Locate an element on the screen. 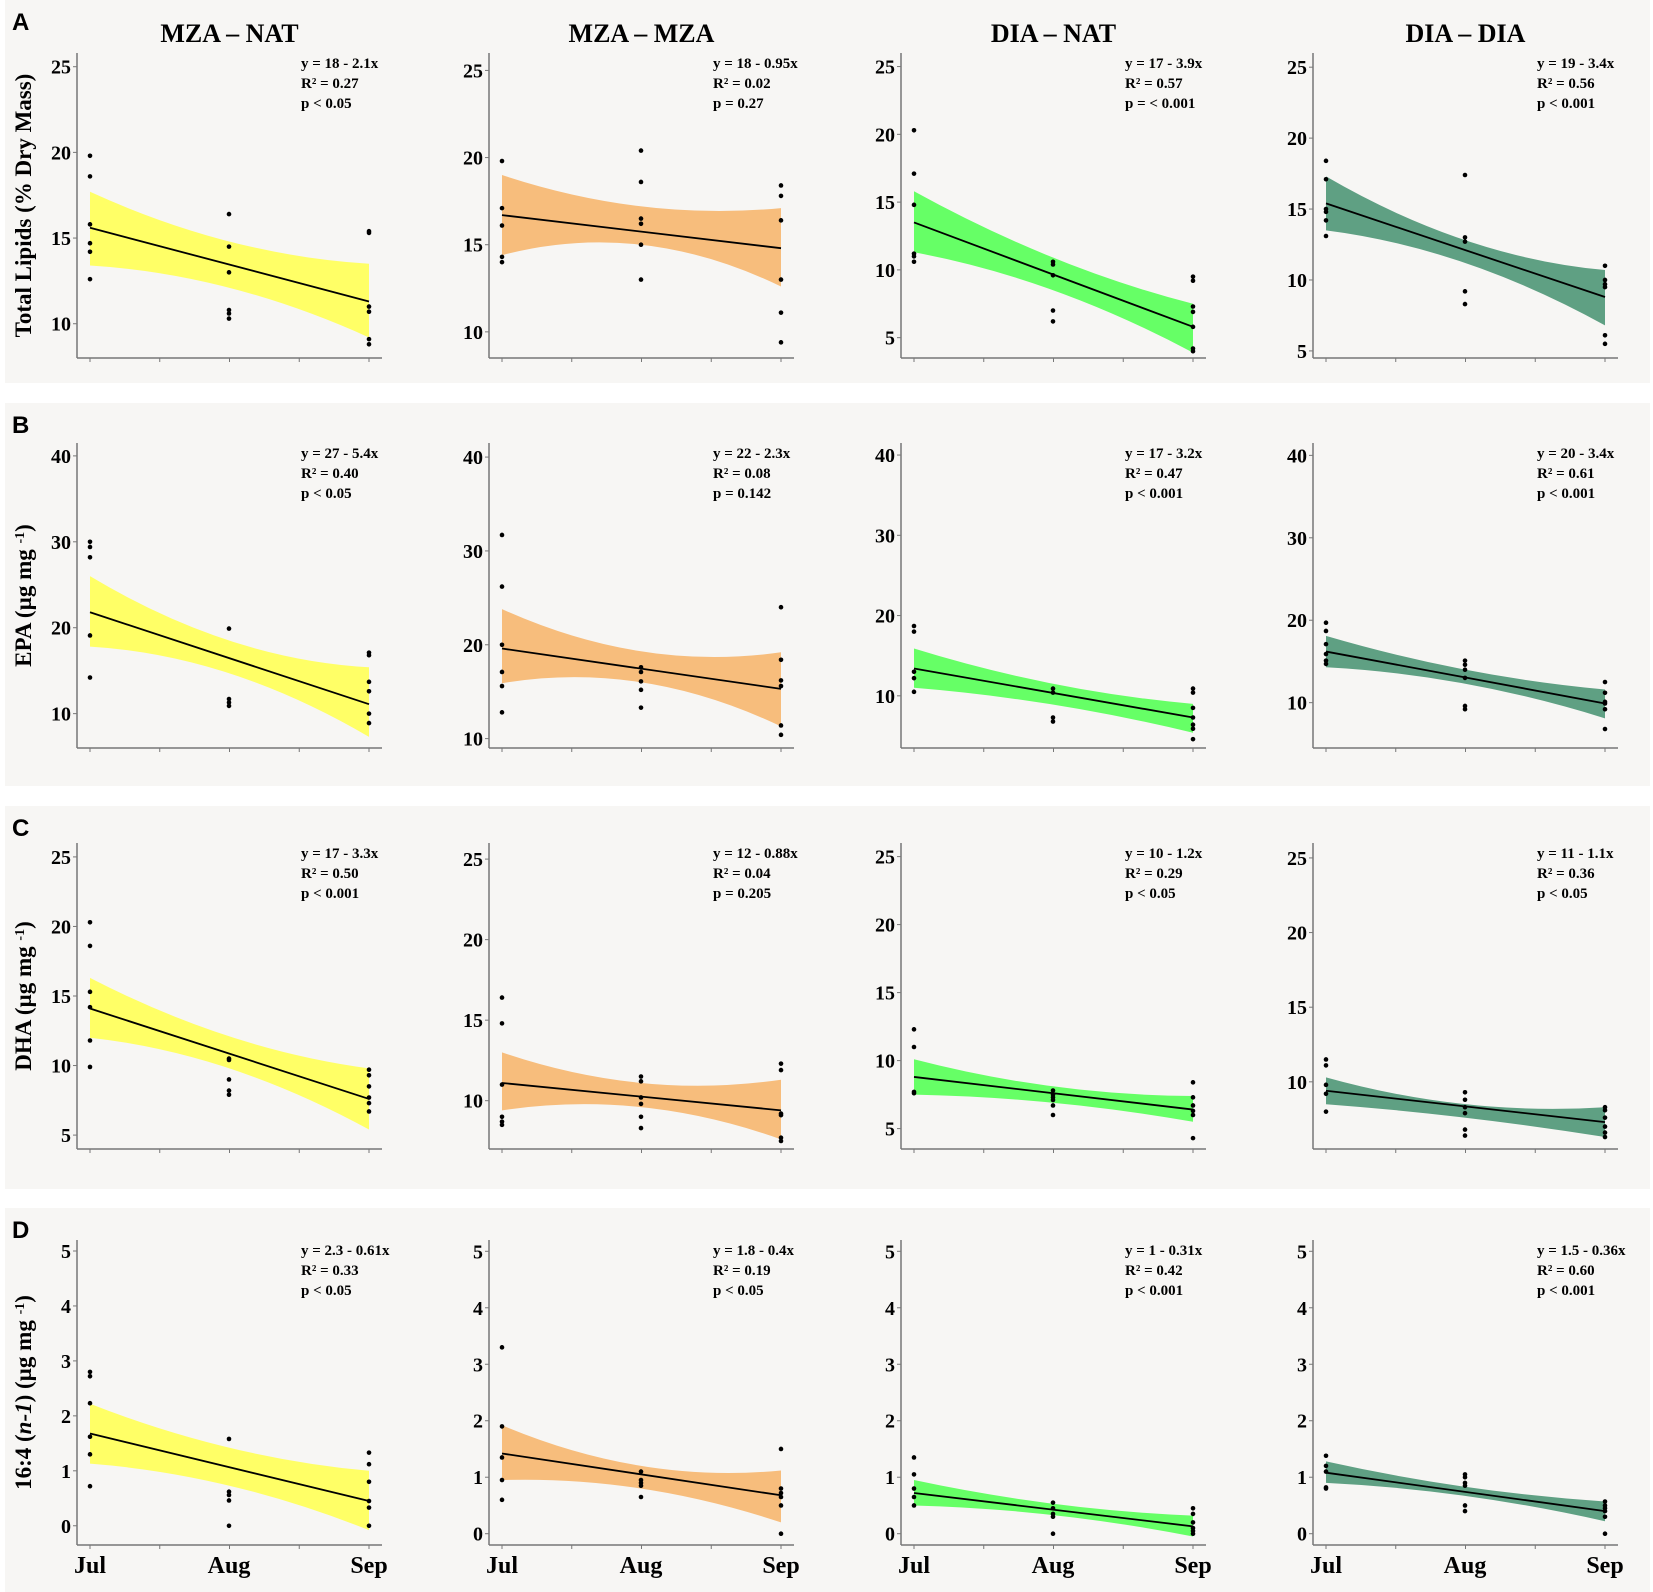 The height and width of the screenshot is (1592, 1653). y-axis-label-part: DHA (µg mg is located at coordinates (23, 1006).